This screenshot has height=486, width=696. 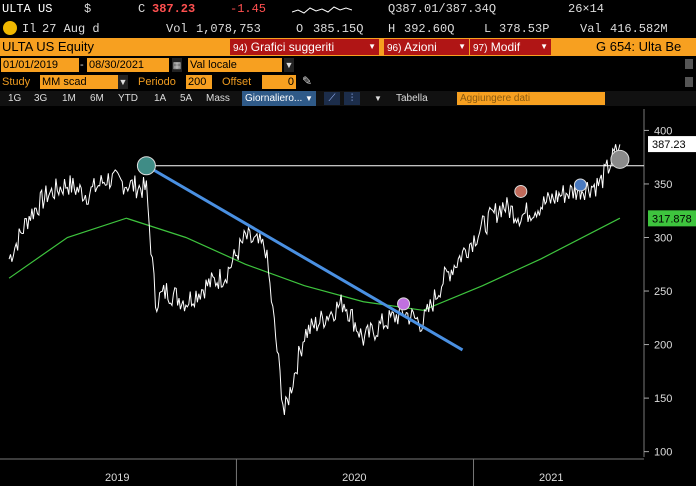 I want to click on last-price-tag-bg, so click(x=672, y=144).